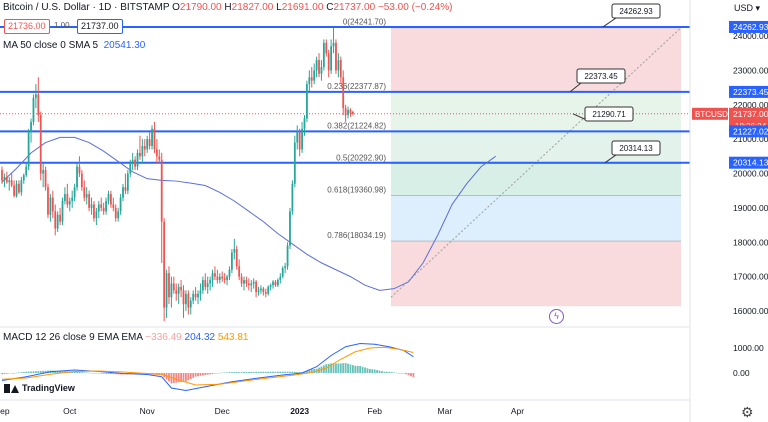  I want to click on x-tick-label: Feb, so click(374, 411).